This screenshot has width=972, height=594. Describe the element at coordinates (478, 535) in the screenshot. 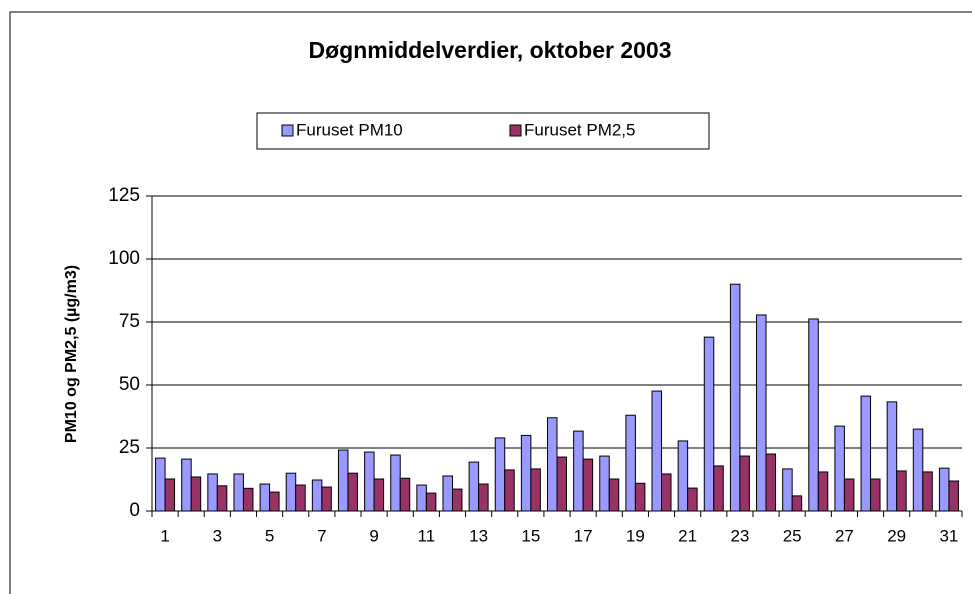

I see `x-tick-label: 13` at that location.